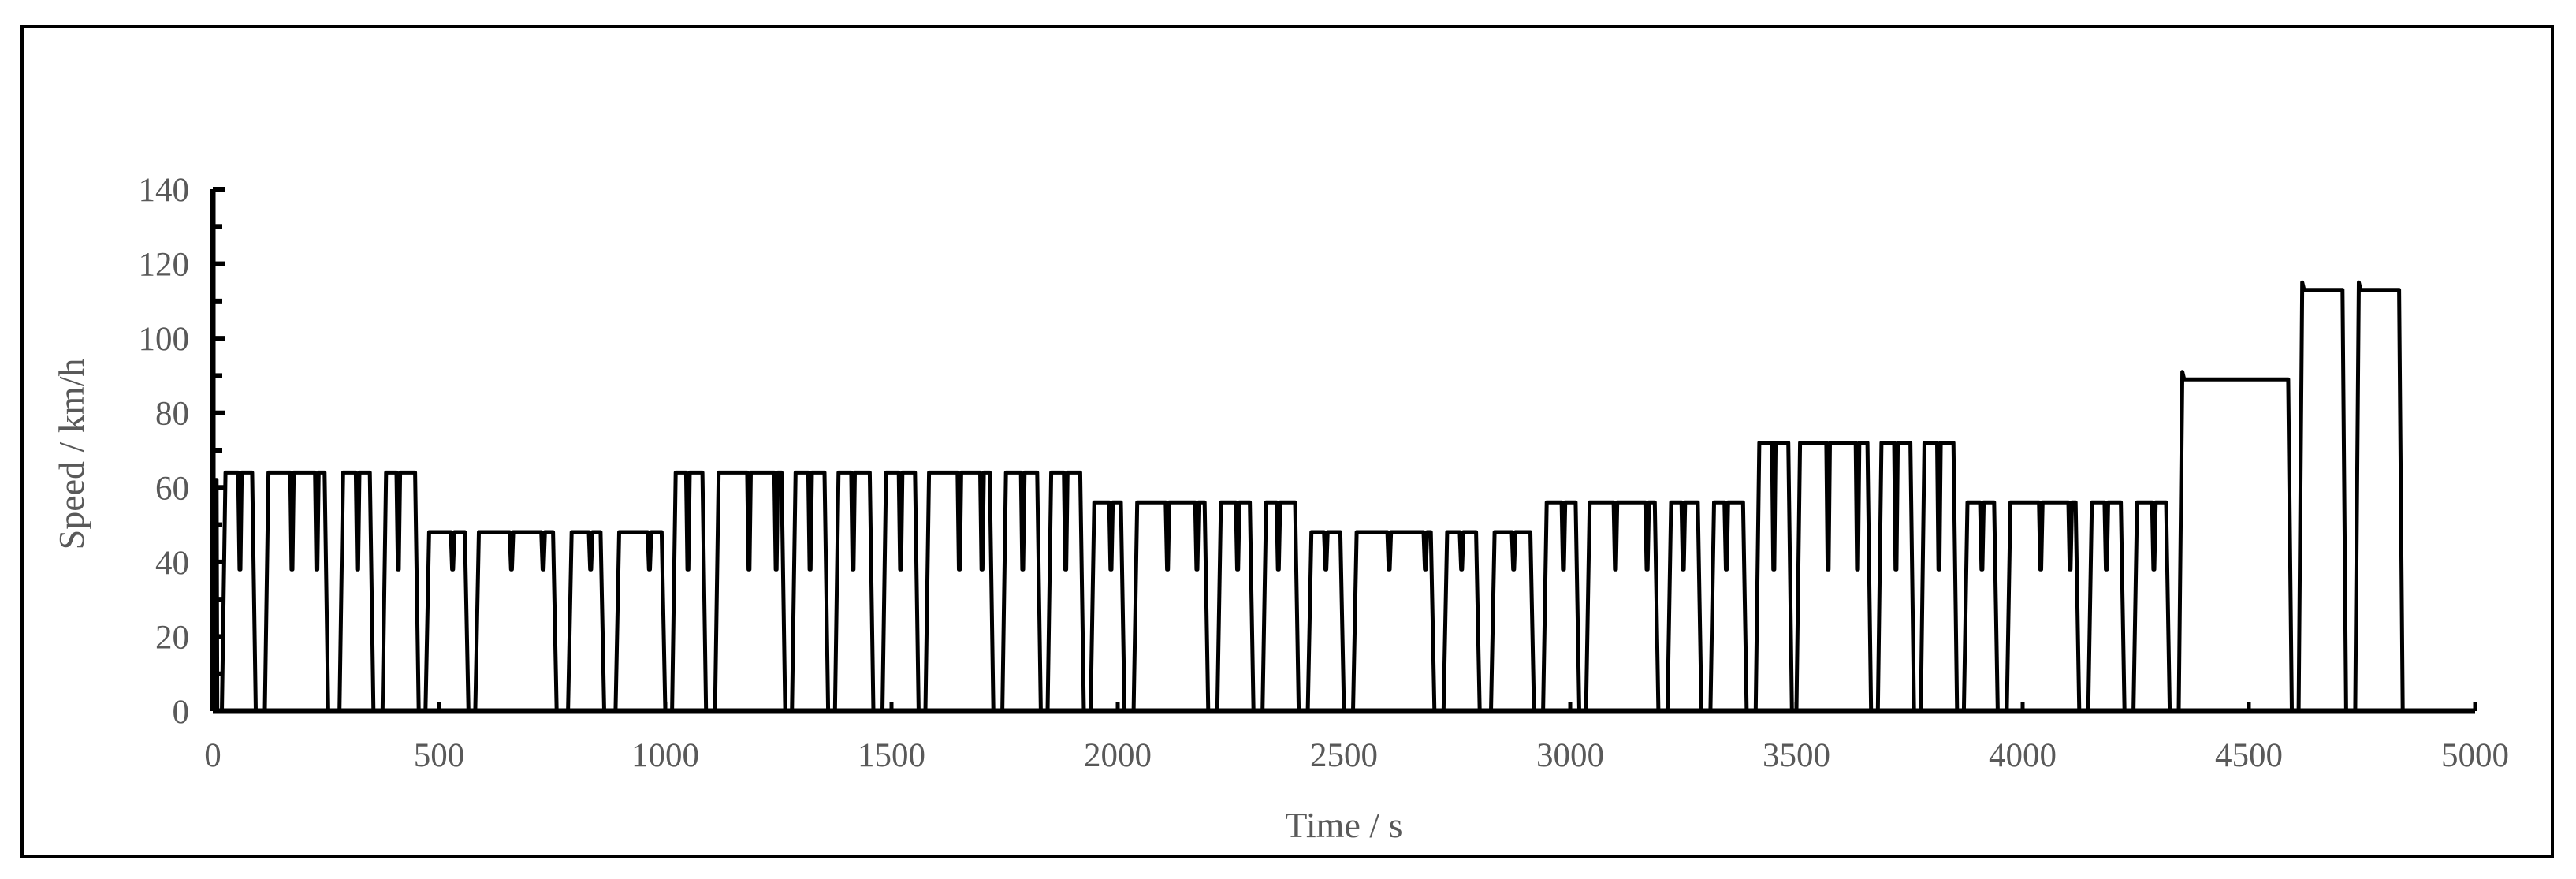  What do you see at coordinates (1796, 755) in the screenshot?
I see `x-tick-label: 3500` at bounding box center [1796, 755].